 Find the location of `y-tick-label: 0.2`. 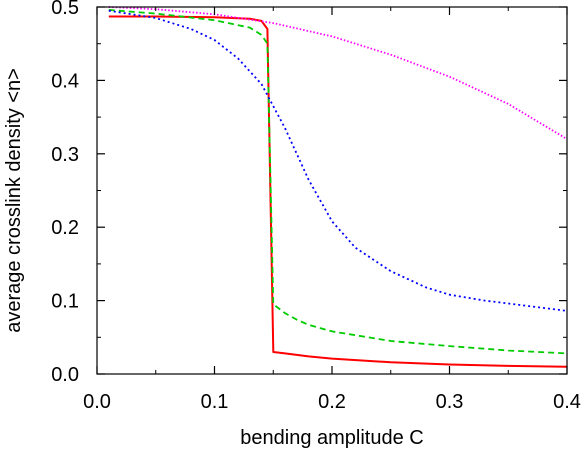

y-tick-label: 0.2 is located at coordinates (65, 228).